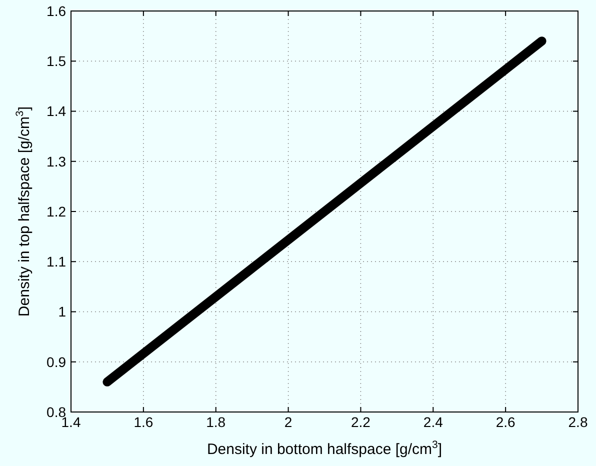 The image size is (596, 466). I want to click on y-tick-label: 1.3, so click(56, 161).